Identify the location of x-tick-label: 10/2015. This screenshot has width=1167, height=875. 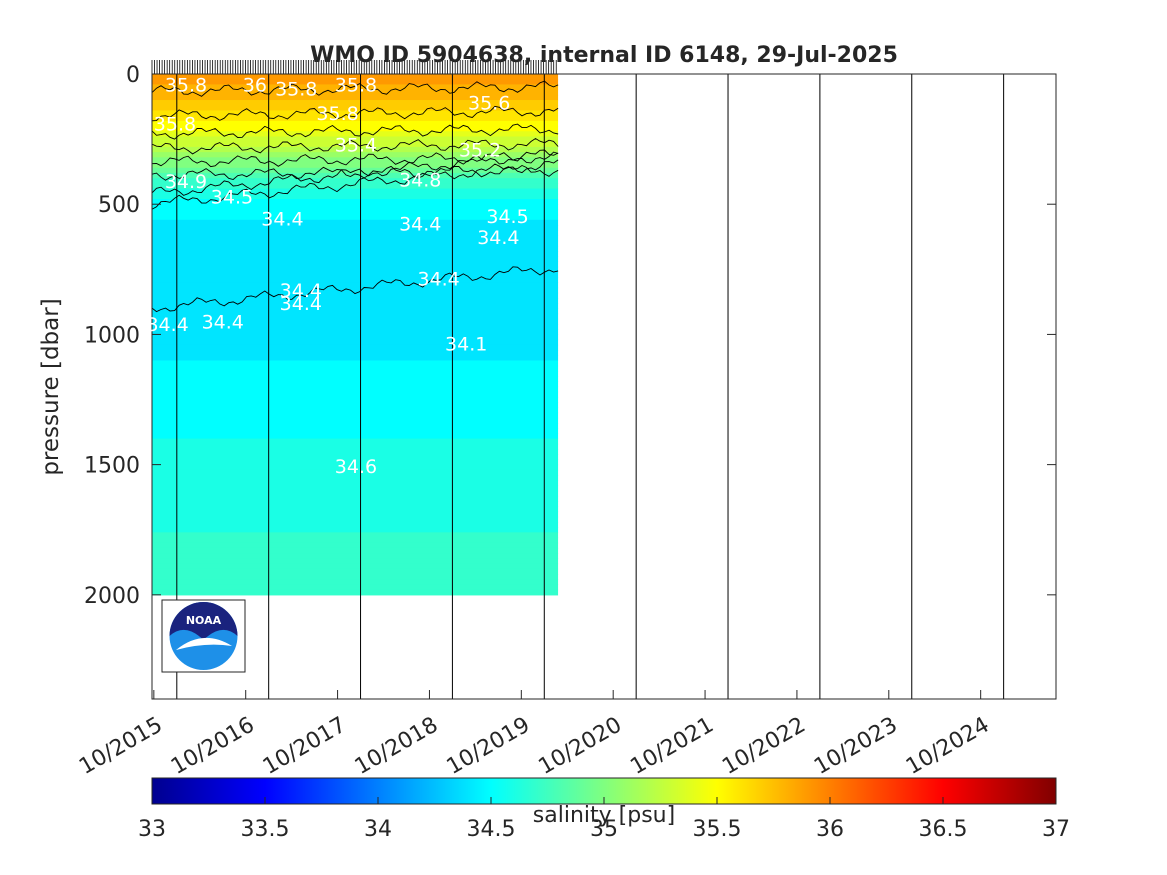
(121, 746).